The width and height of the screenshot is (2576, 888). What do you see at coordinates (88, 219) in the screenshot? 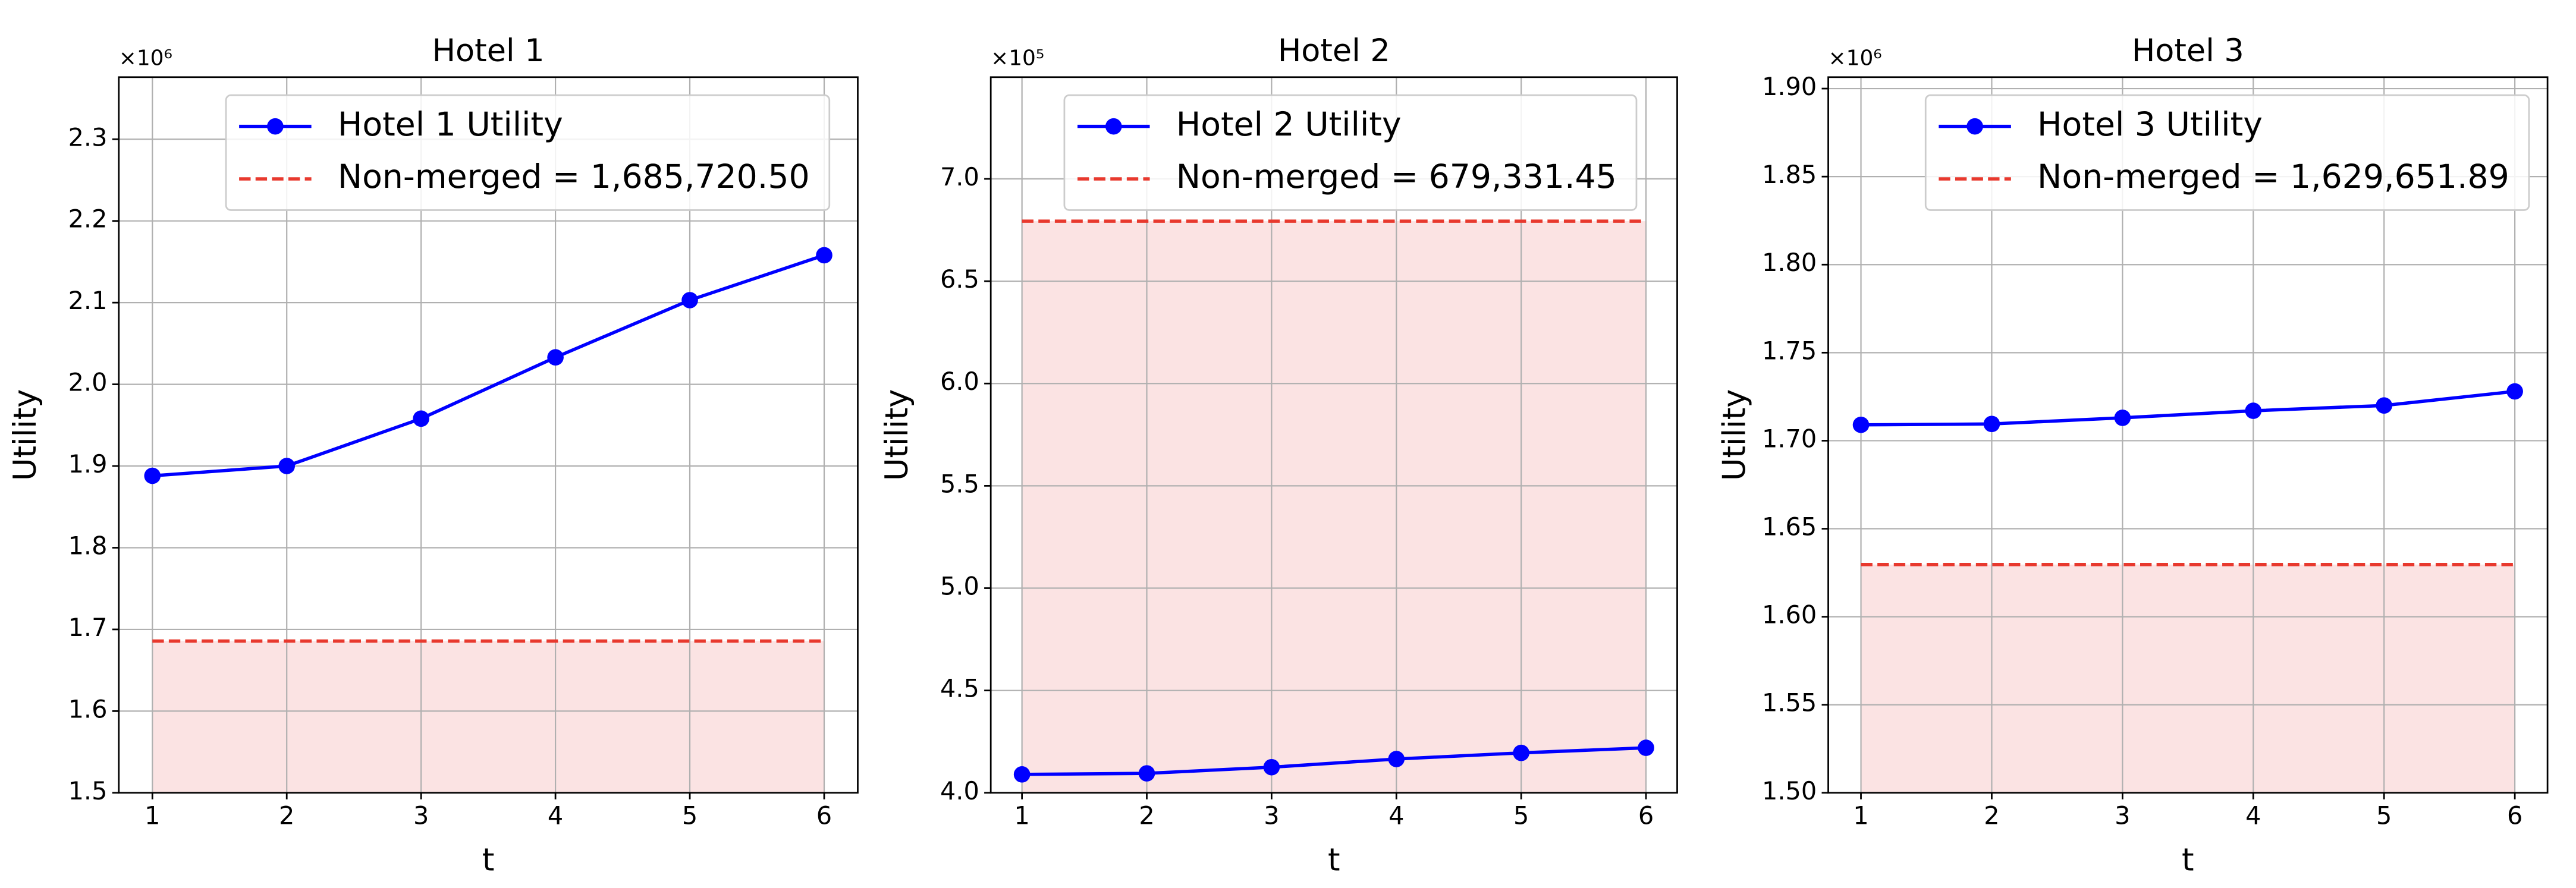
I see `y-tick-label: 2.2` at bounding box center [88, 219].